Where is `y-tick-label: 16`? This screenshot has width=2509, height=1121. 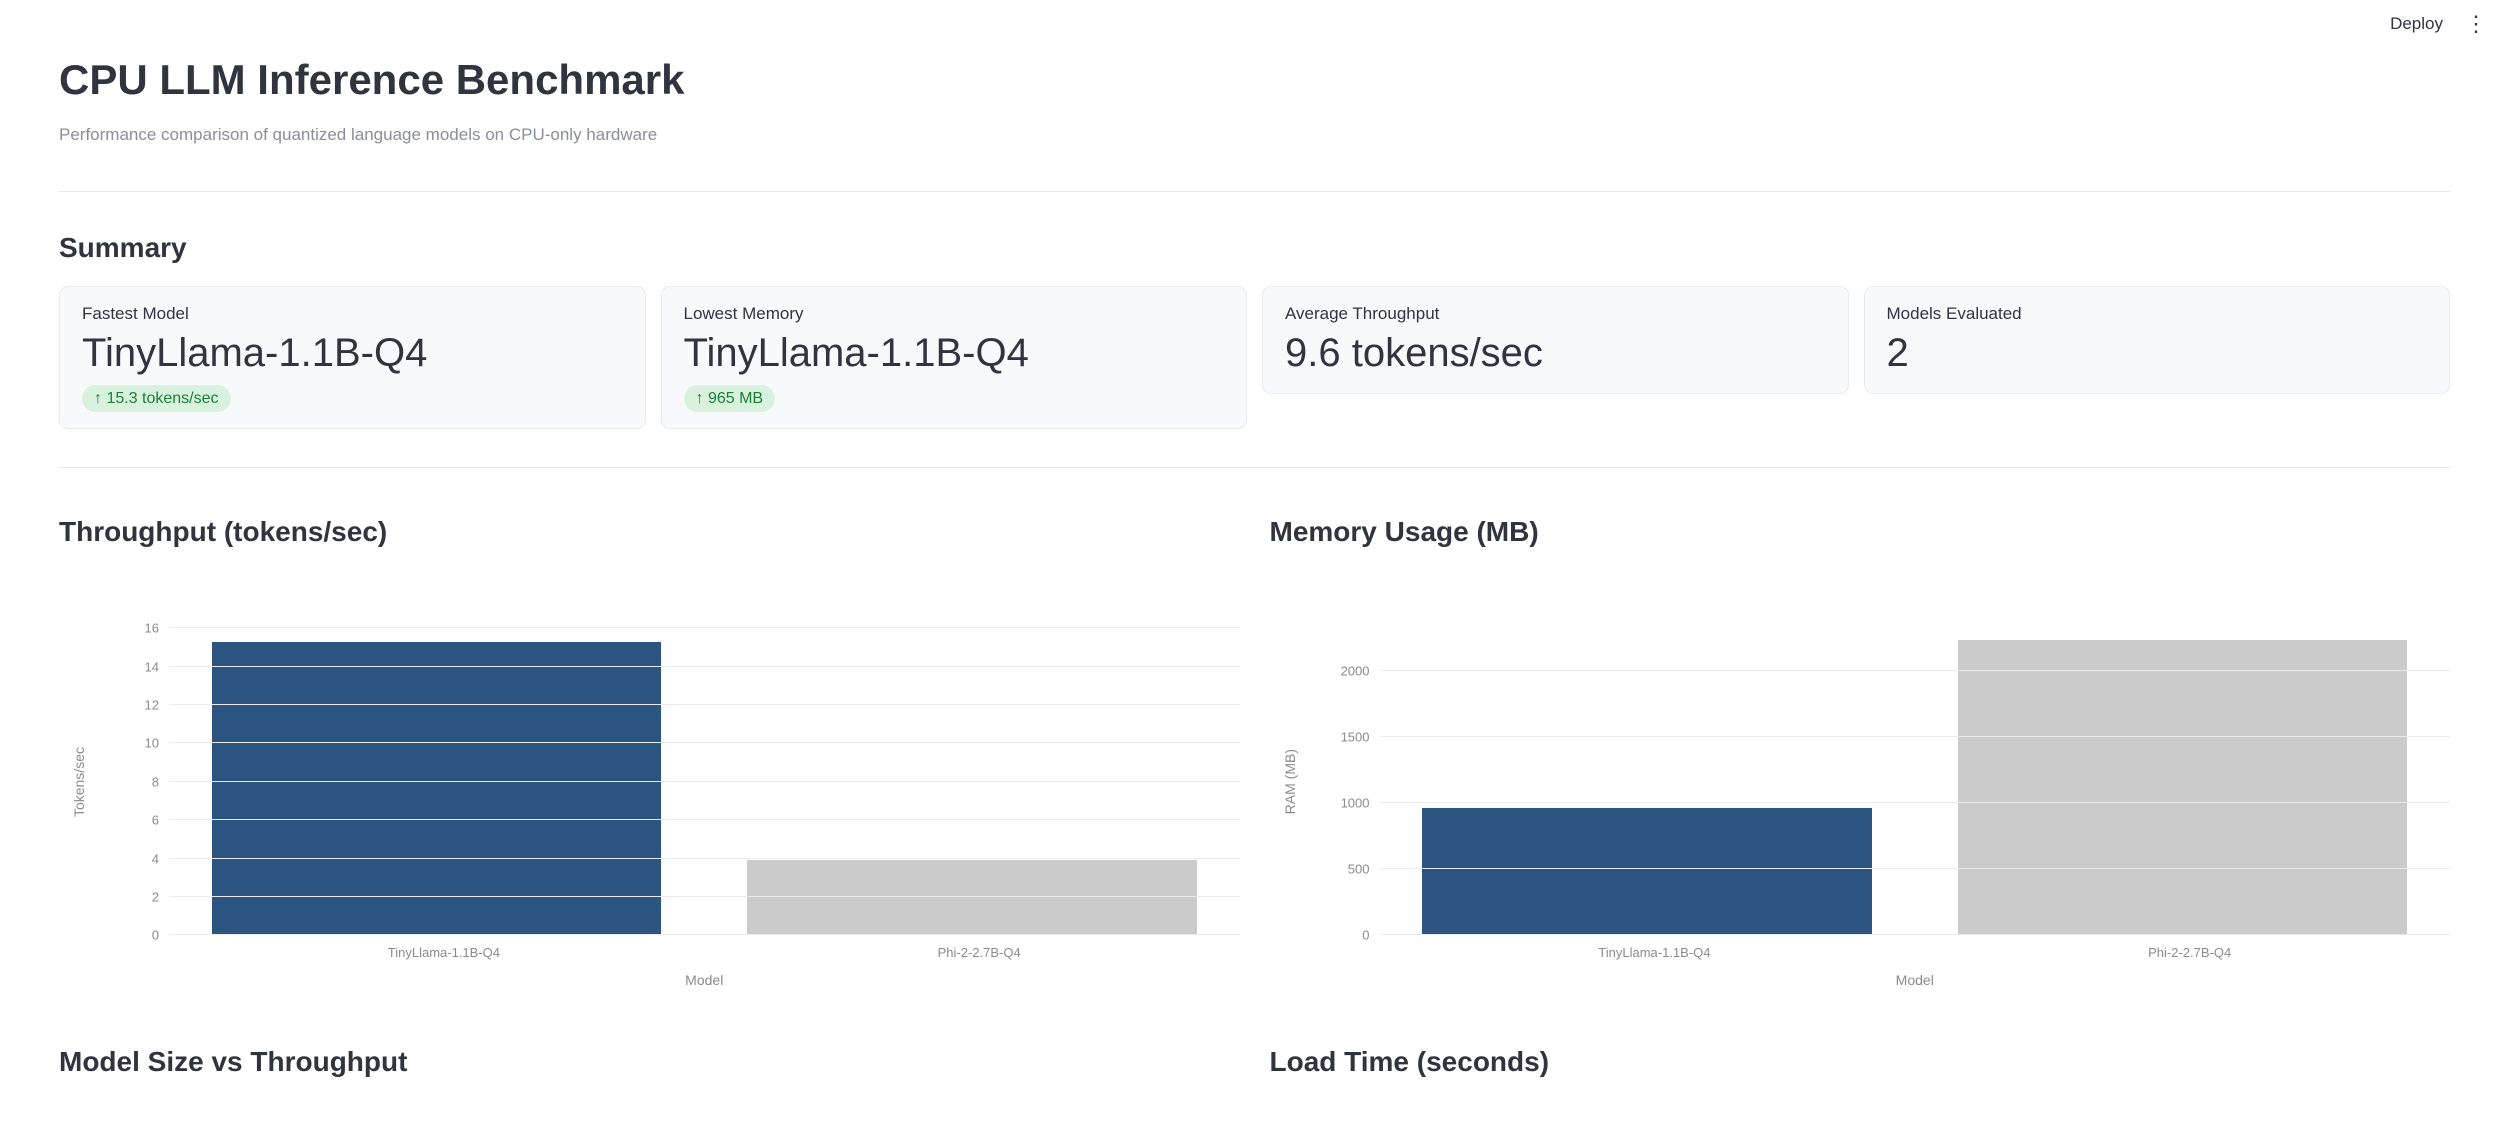
y-tick-label: 16 is located at coordinates (151, 628).